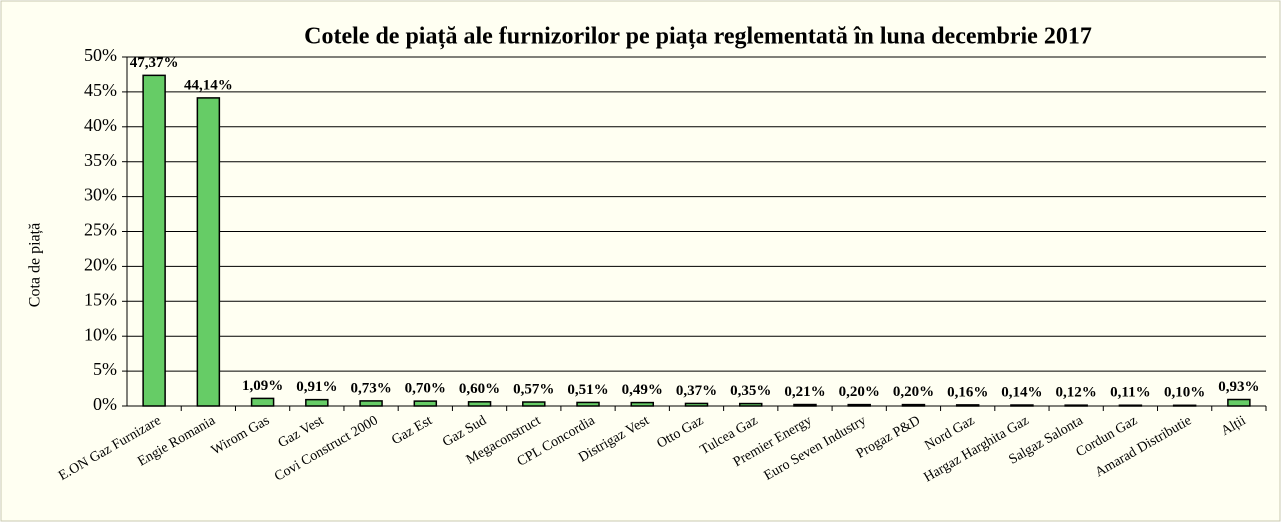 This screenshot has height=522, width=1281. I want to click on value-label: 0,60%, so click(479, 389).